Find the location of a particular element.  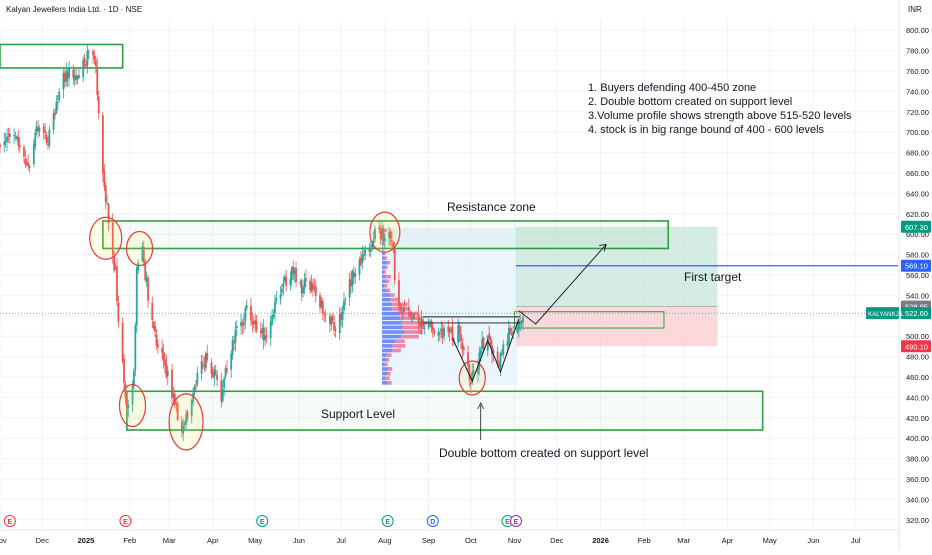

price-tick-label: 640.00 is located at coordinates (917, 193).